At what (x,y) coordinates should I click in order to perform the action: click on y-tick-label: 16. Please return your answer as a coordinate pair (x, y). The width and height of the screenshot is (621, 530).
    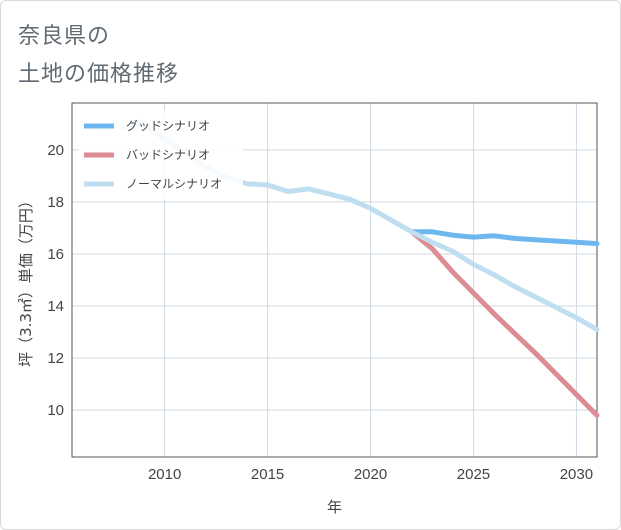
    Looking at the image, I should click on (55, 254).